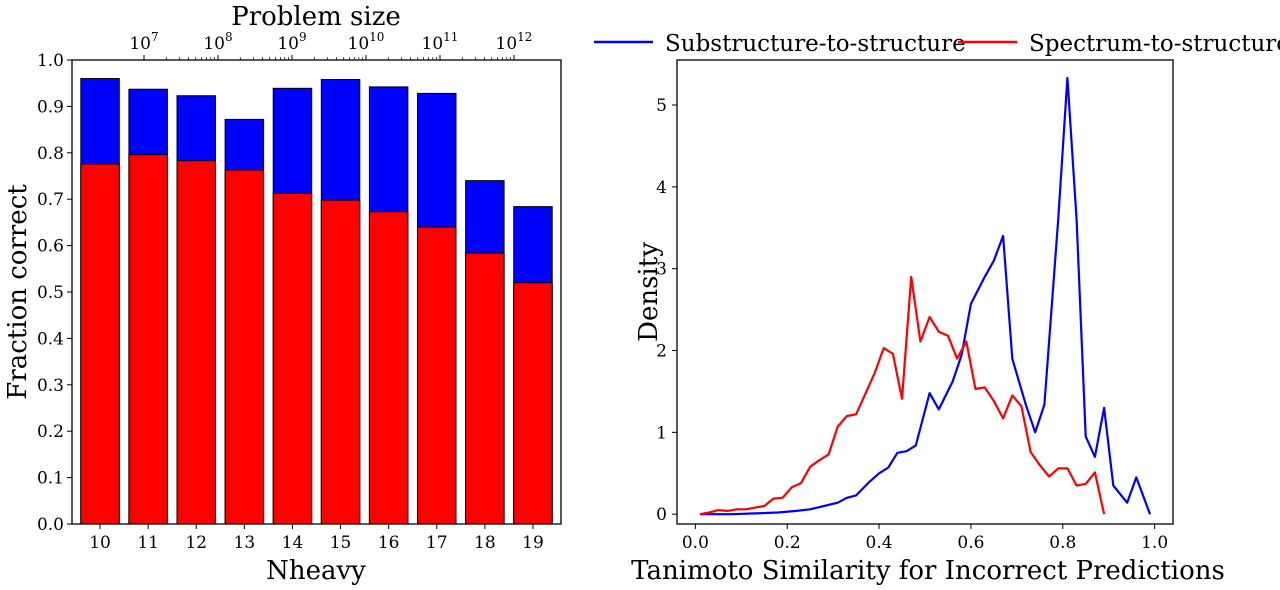  I want to click on top-tick-label: 10¹⁰, so click(366, 42).